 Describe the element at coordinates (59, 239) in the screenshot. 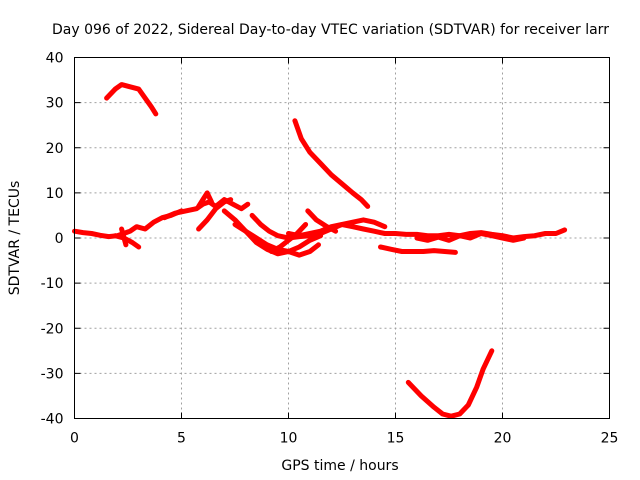

I see `y-tick-label: 0` at that location.